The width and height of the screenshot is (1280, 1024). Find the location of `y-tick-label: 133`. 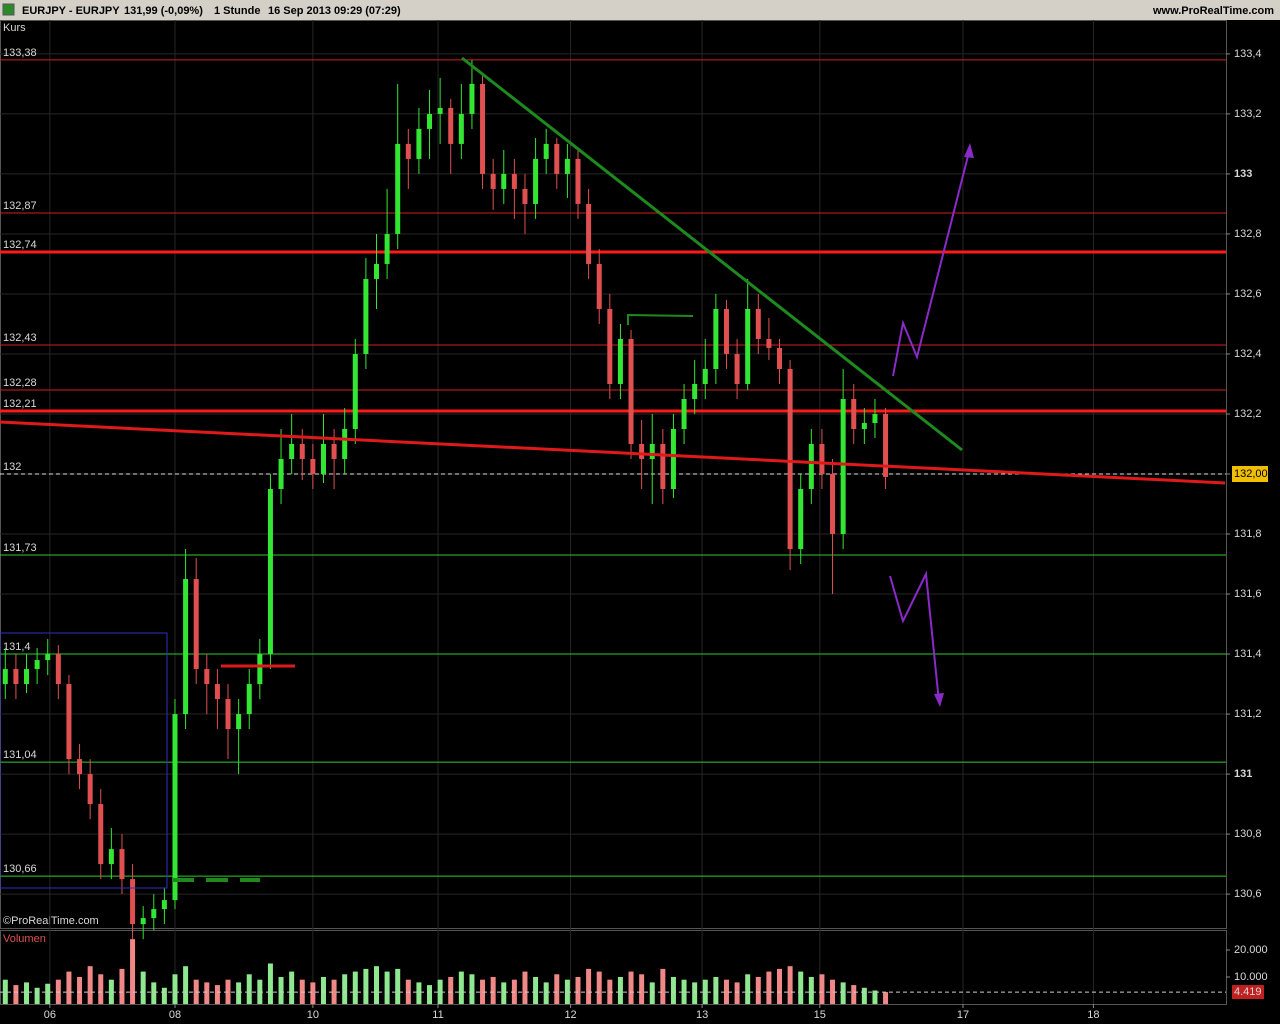

y-tick-label: 133 is located at coordinates (1243, 174).